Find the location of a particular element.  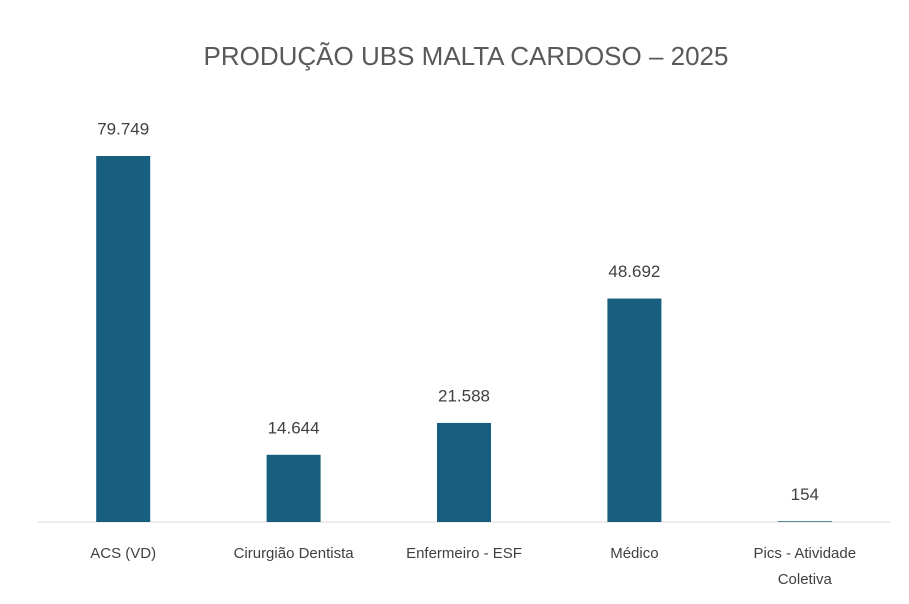

data-label: 154 is located at coordinates (805, 494).